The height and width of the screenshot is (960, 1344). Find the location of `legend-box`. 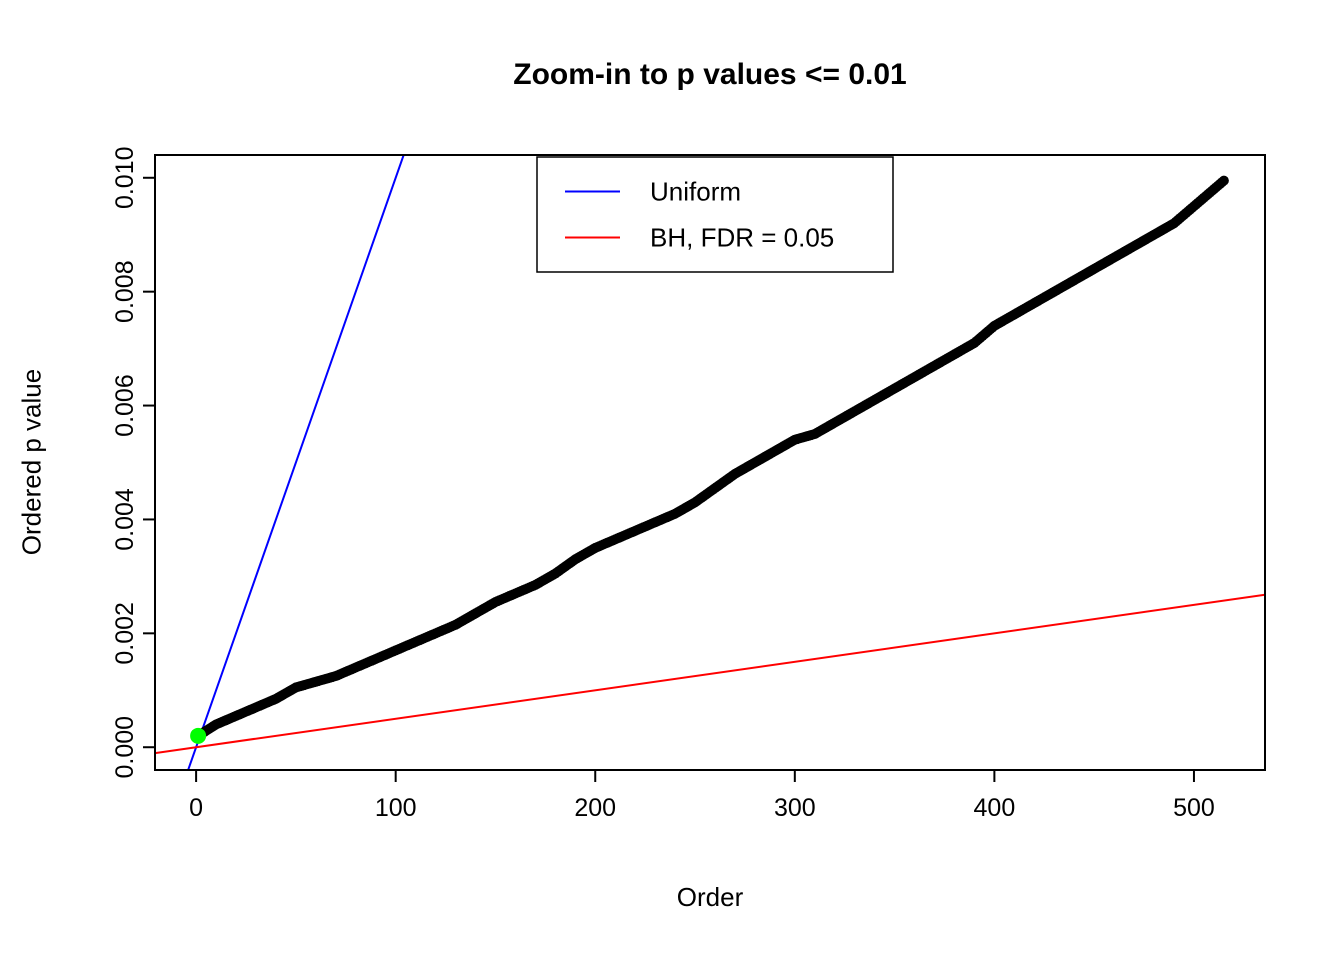

legend-box is located at coordinates (715, 214).